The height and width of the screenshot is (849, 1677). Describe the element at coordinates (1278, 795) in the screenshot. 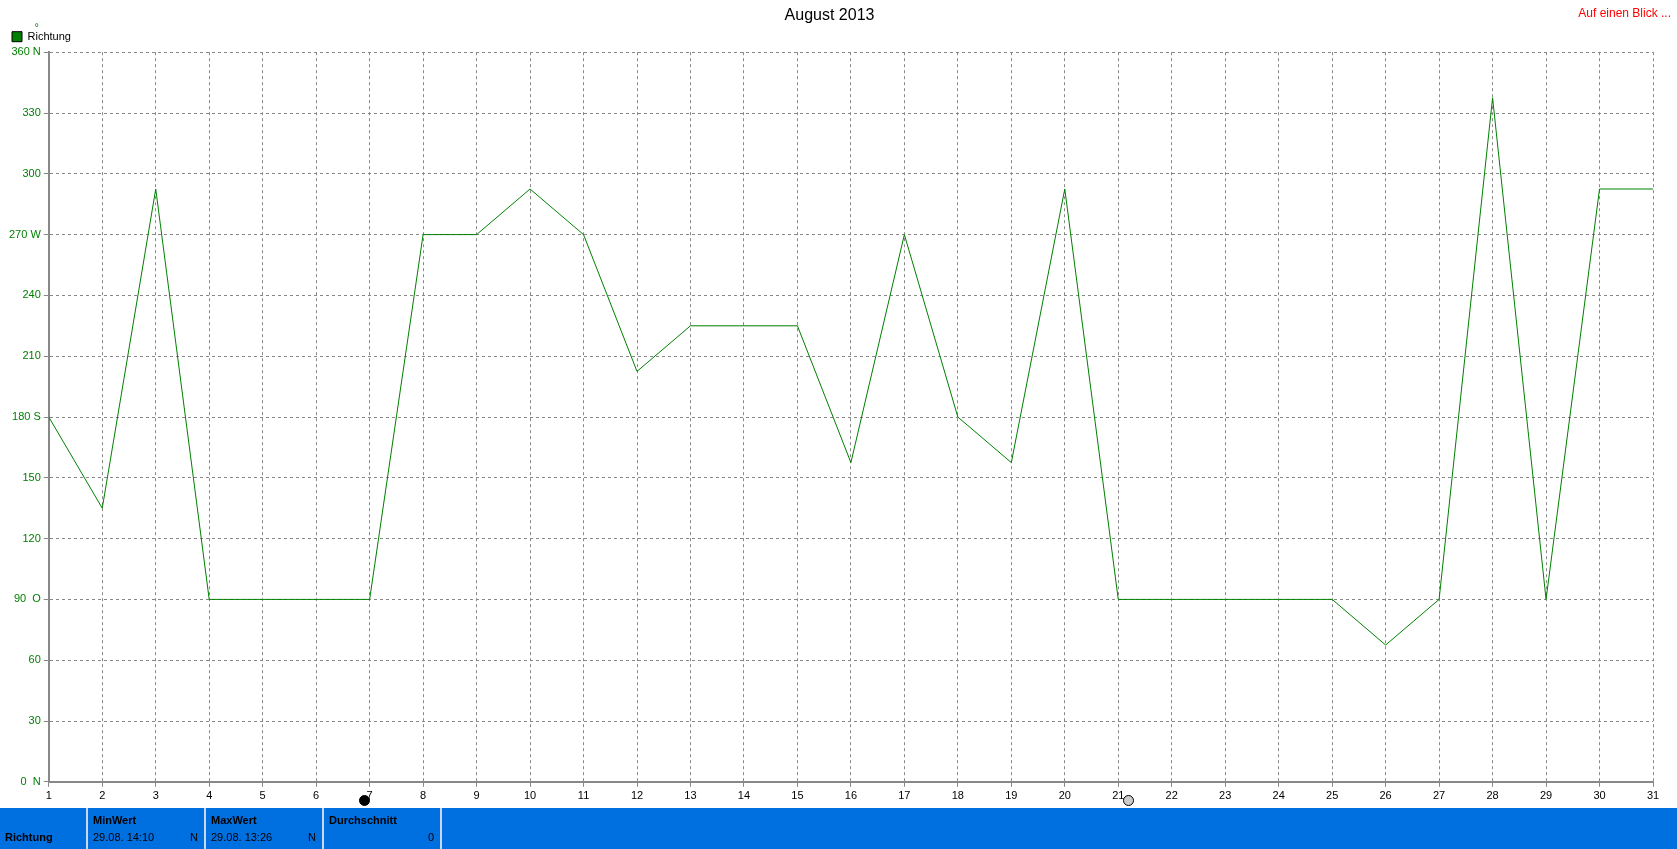

I see `x-tick-label: 24` at that location.